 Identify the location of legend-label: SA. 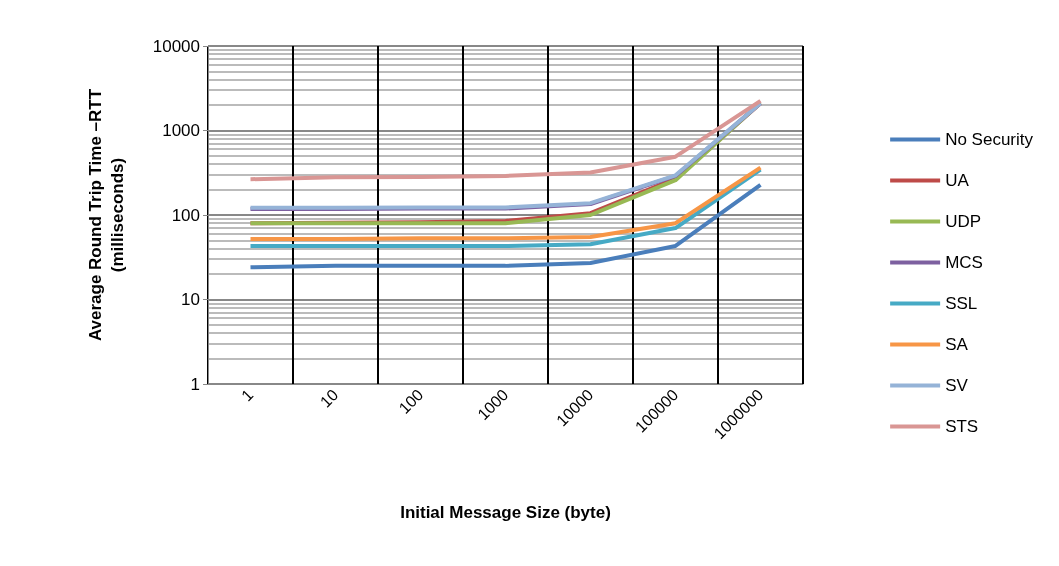
(957, 344).